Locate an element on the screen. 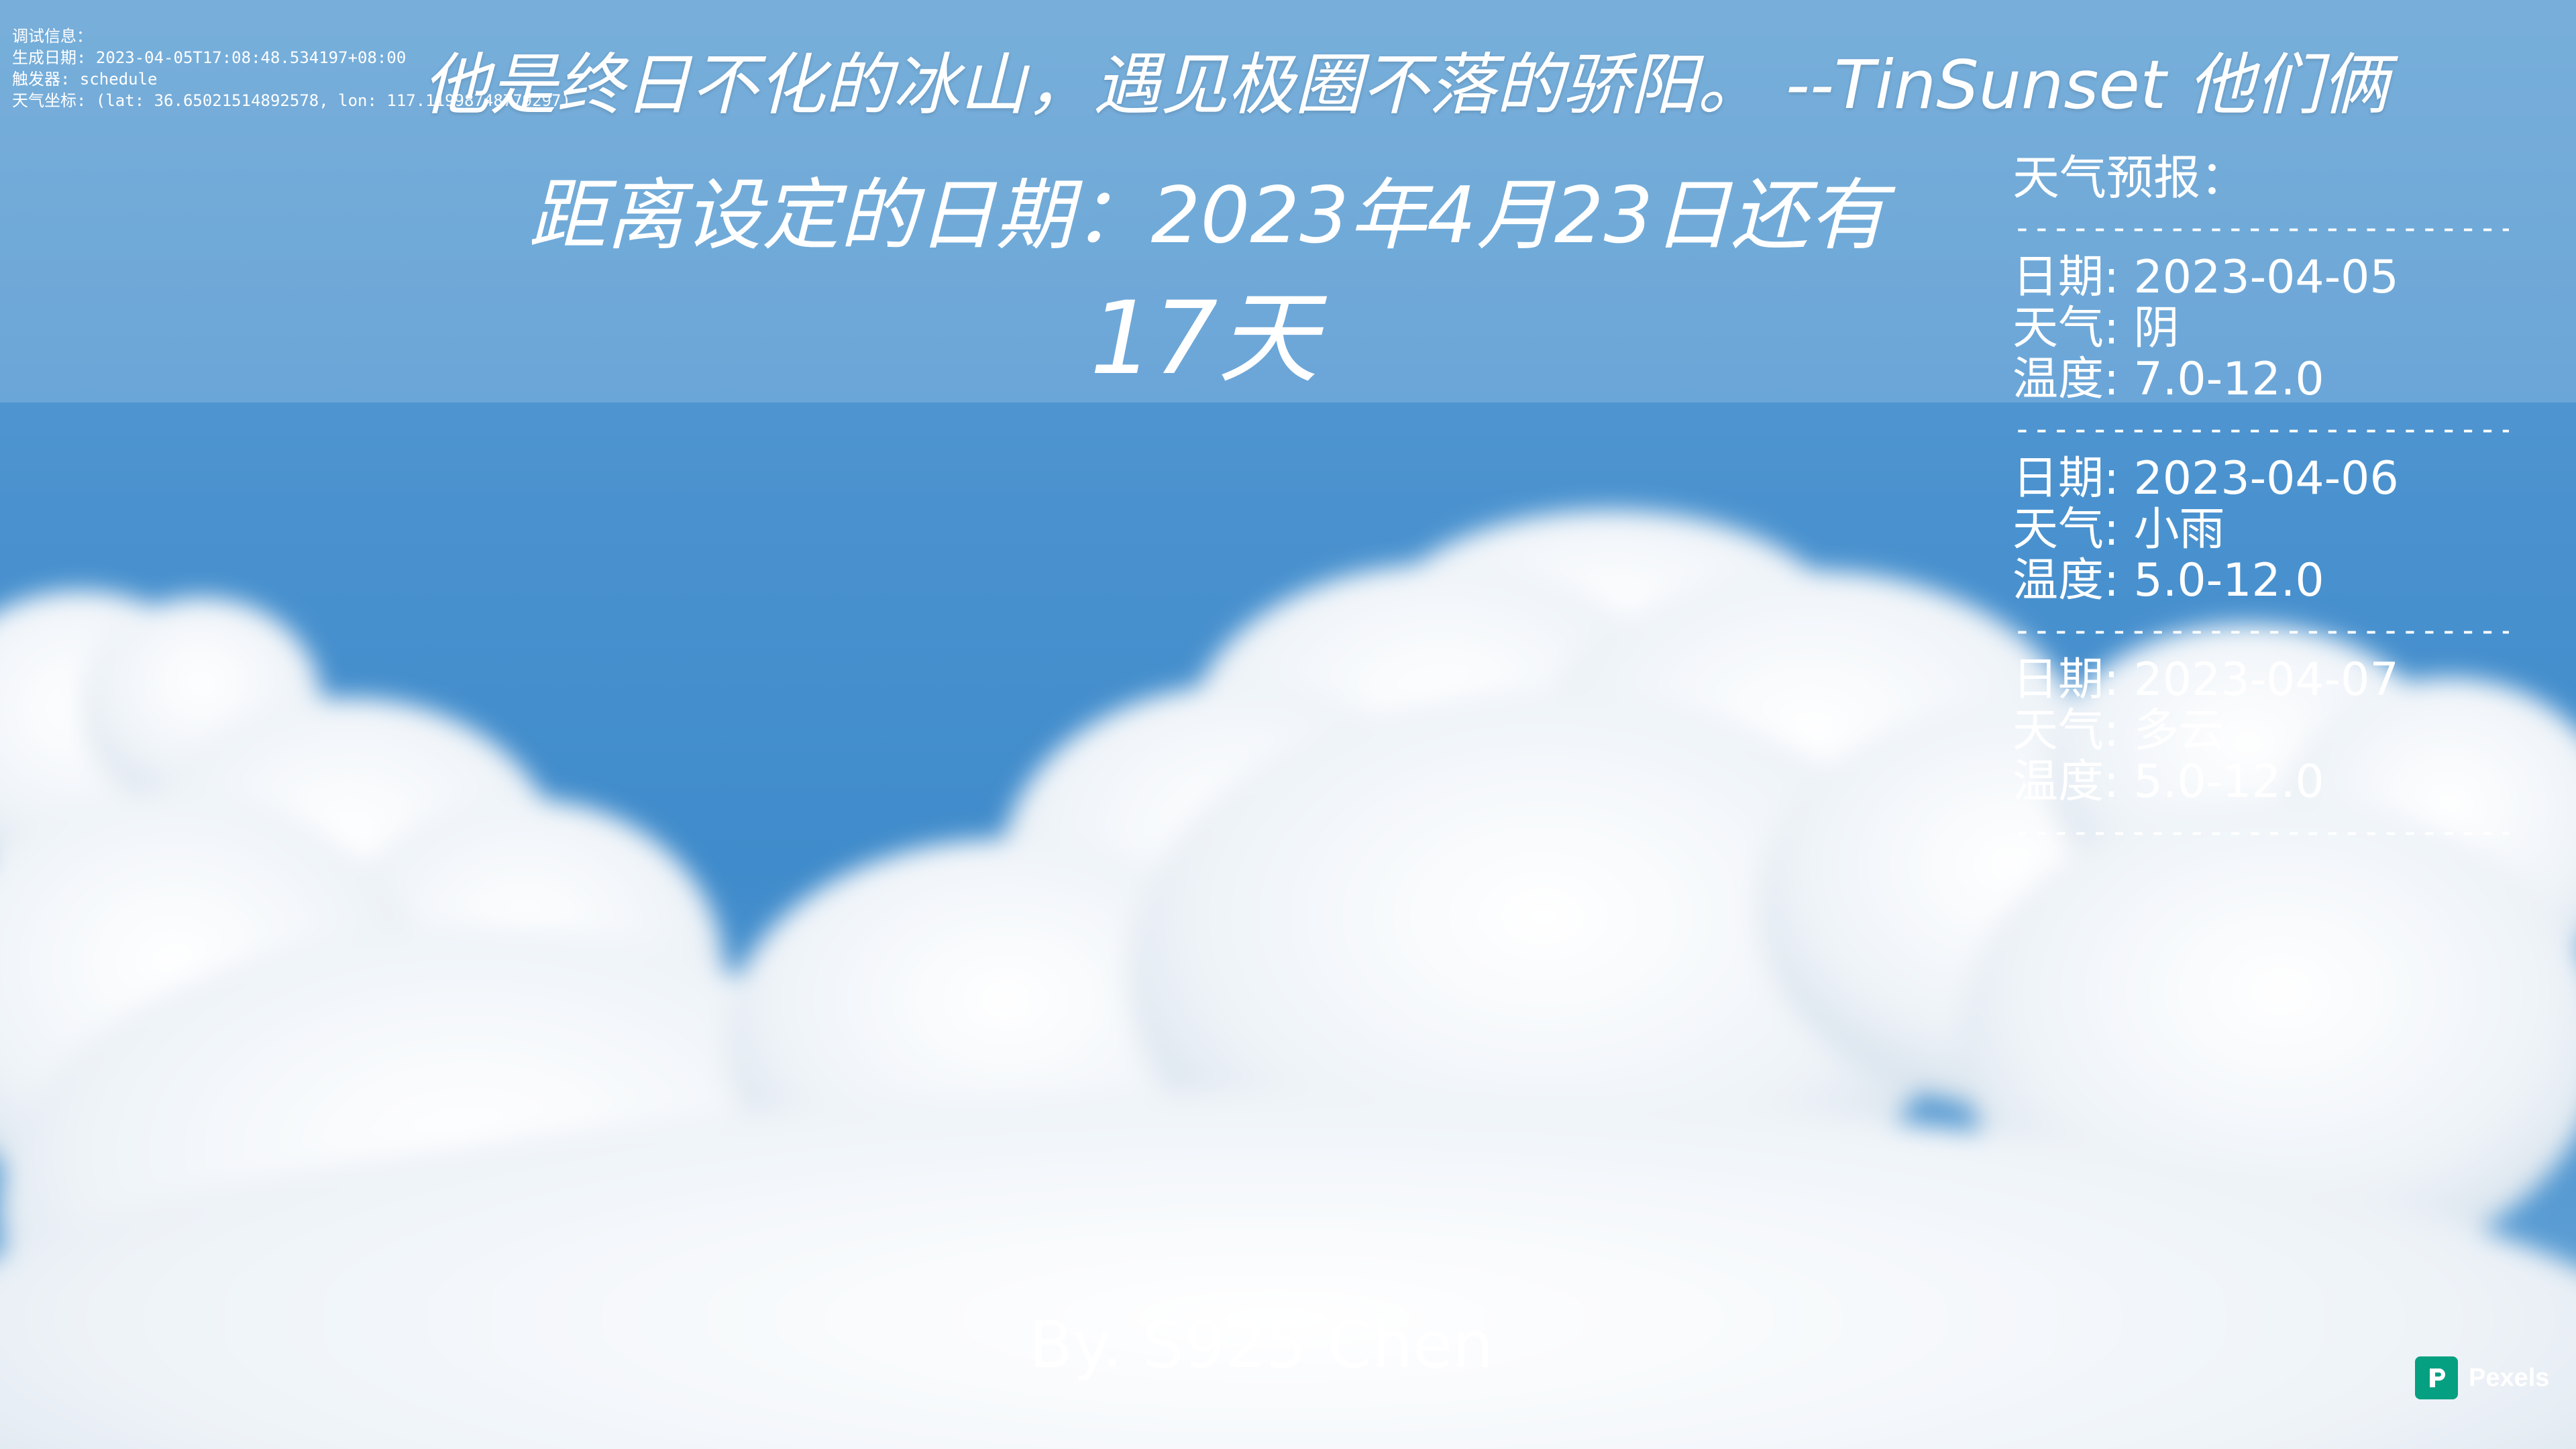 Image resolution: width=2576 pixels, height=1449 pixels. countdown-label-row: 距离设定的日期：2023年4月23日还有 is located at coordinates (1288, 216).